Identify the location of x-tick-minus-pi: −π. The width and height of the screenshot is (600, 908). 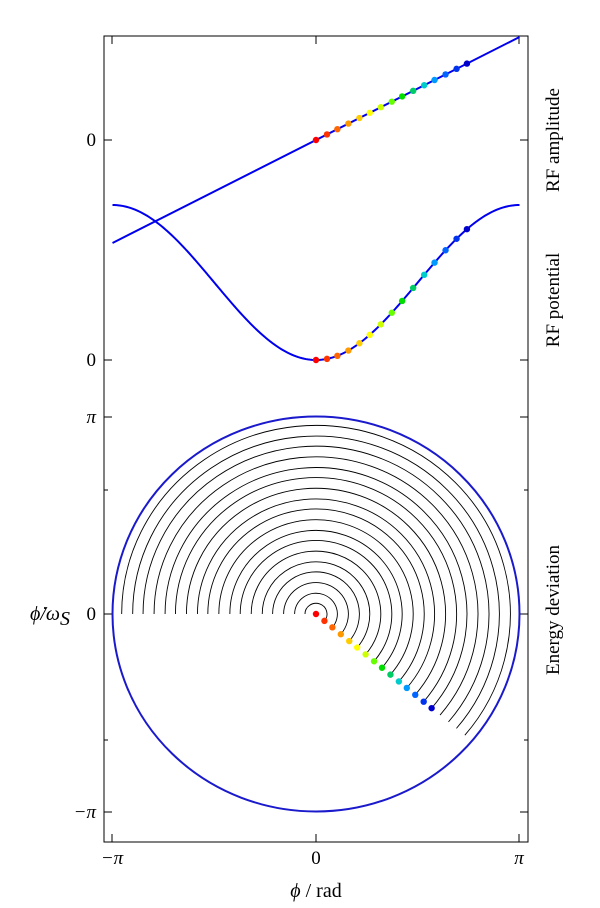
(112, 858).